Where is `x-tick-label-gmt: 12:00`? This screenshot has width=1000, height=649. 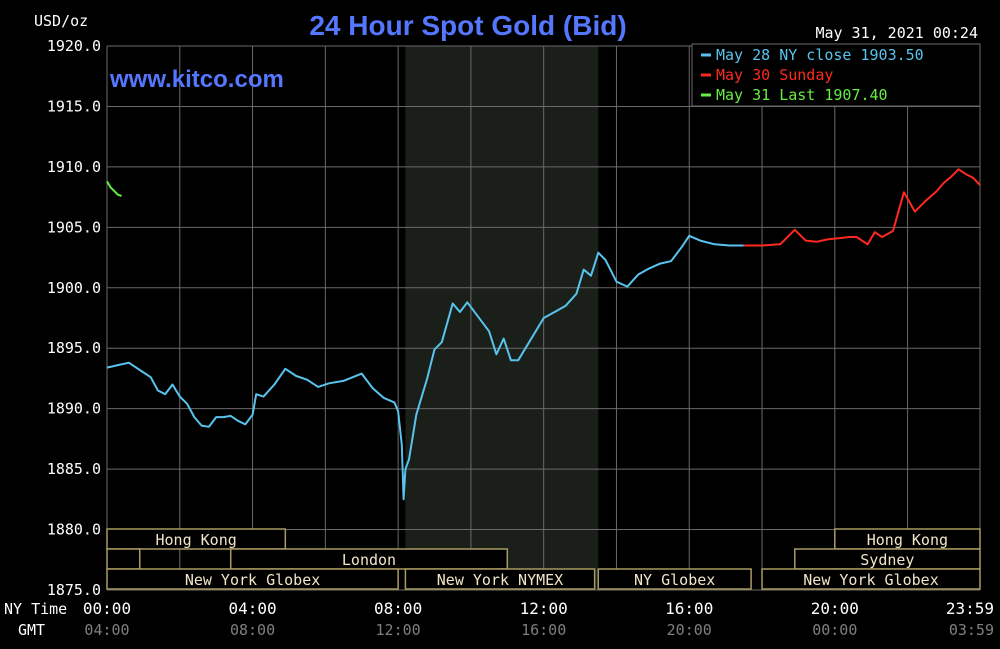
x-tick-label-gmt: 12:00 is located at coordinates (398, 630).